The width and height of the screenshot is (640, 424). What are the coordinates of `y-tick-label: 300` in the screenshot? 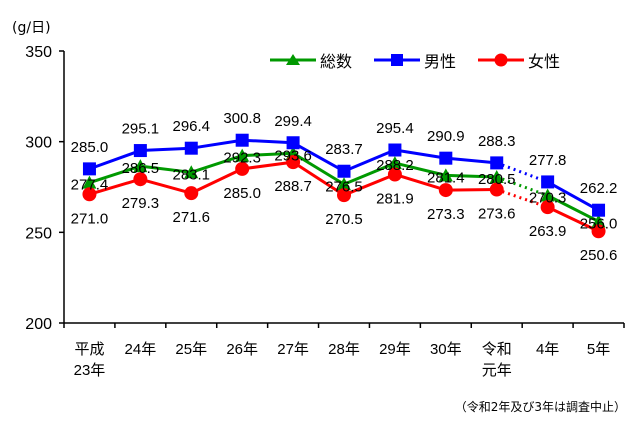 It's located at (38, 143).